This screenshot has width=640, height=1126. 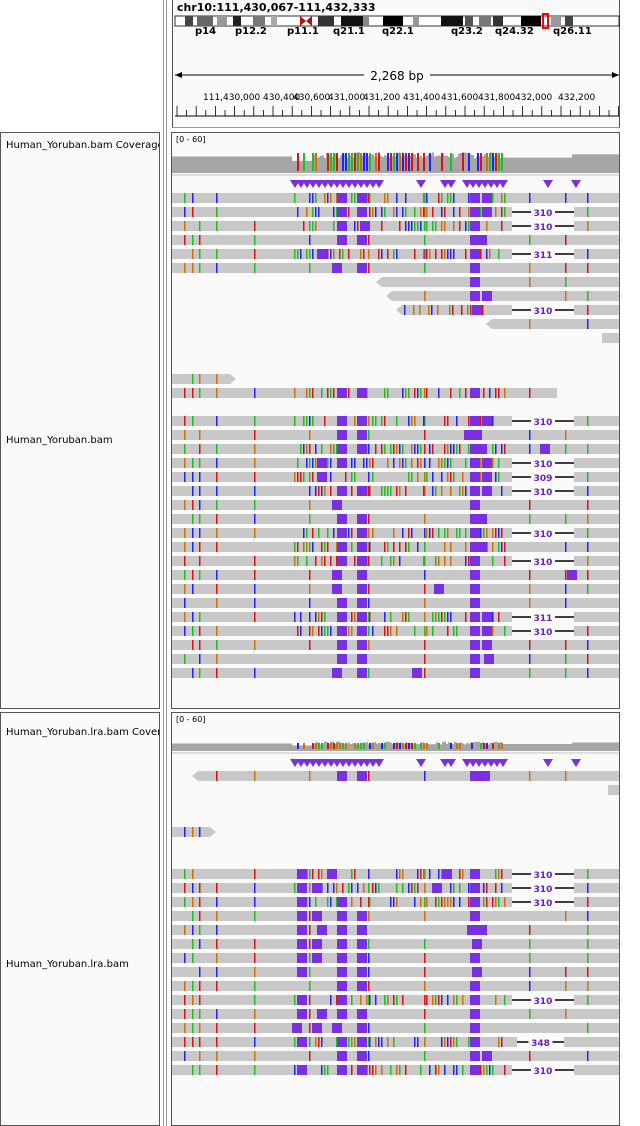 I want to click on ideogram-and-ruler, so click(x=397, y=64).